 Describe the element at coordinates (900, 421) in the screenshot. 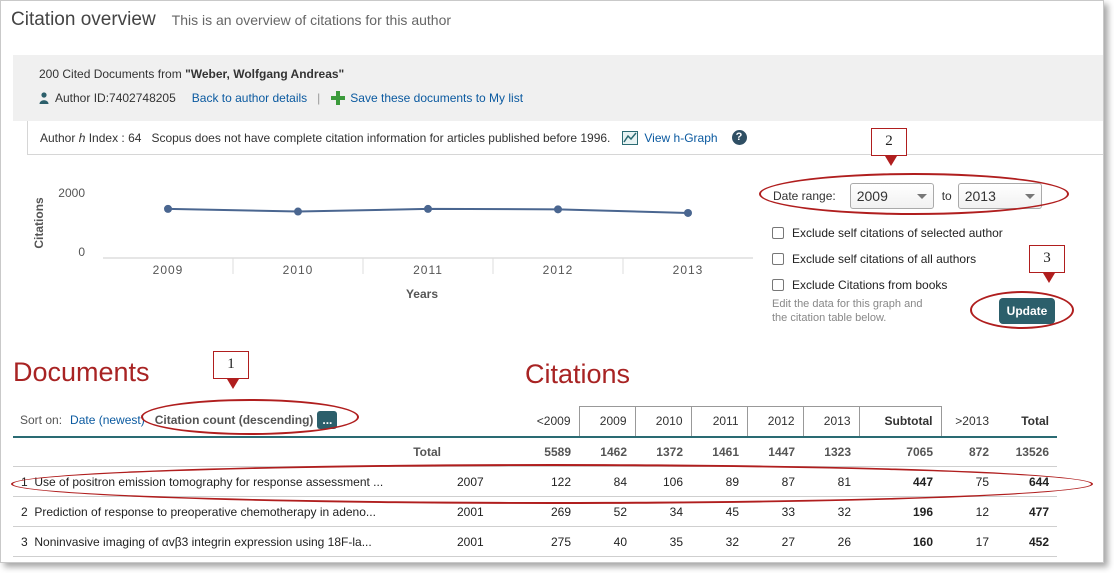

I see `col-header-subtotal: Subtotal` at that location.